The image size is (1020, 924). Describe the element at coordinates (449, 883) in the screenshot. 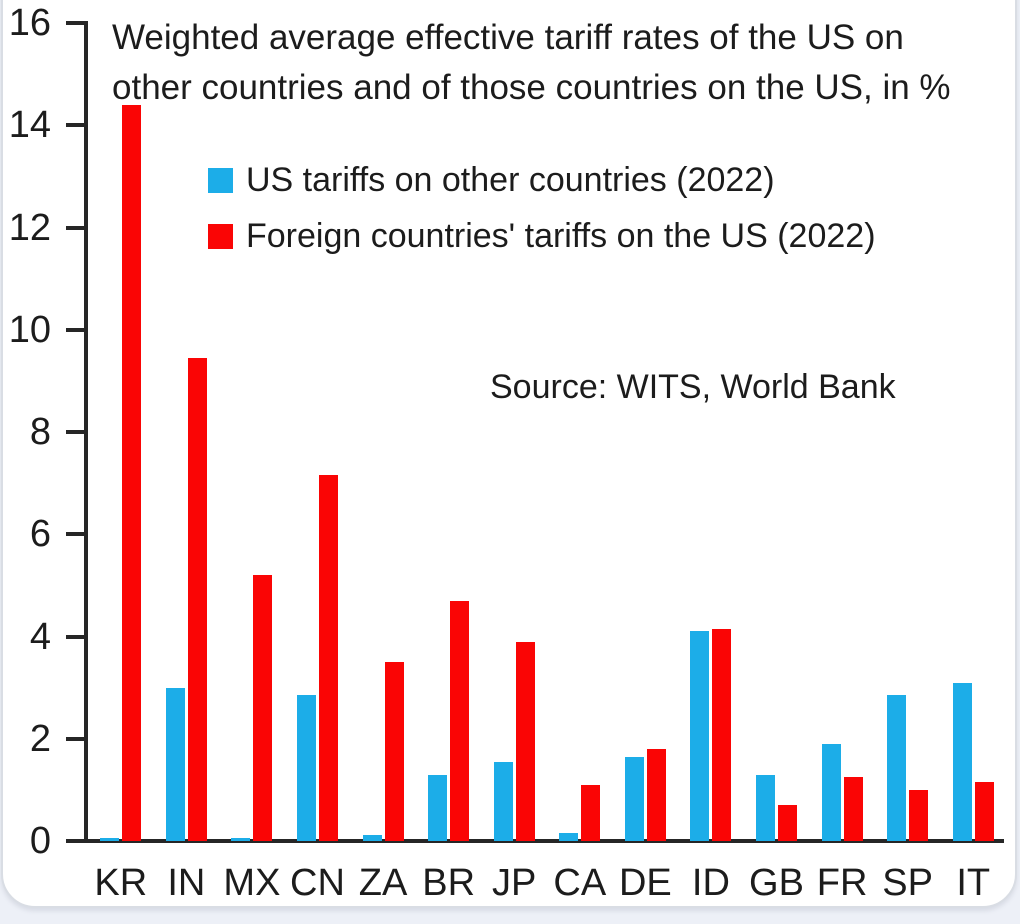

I see `x-category-label-br: BR` at that location.